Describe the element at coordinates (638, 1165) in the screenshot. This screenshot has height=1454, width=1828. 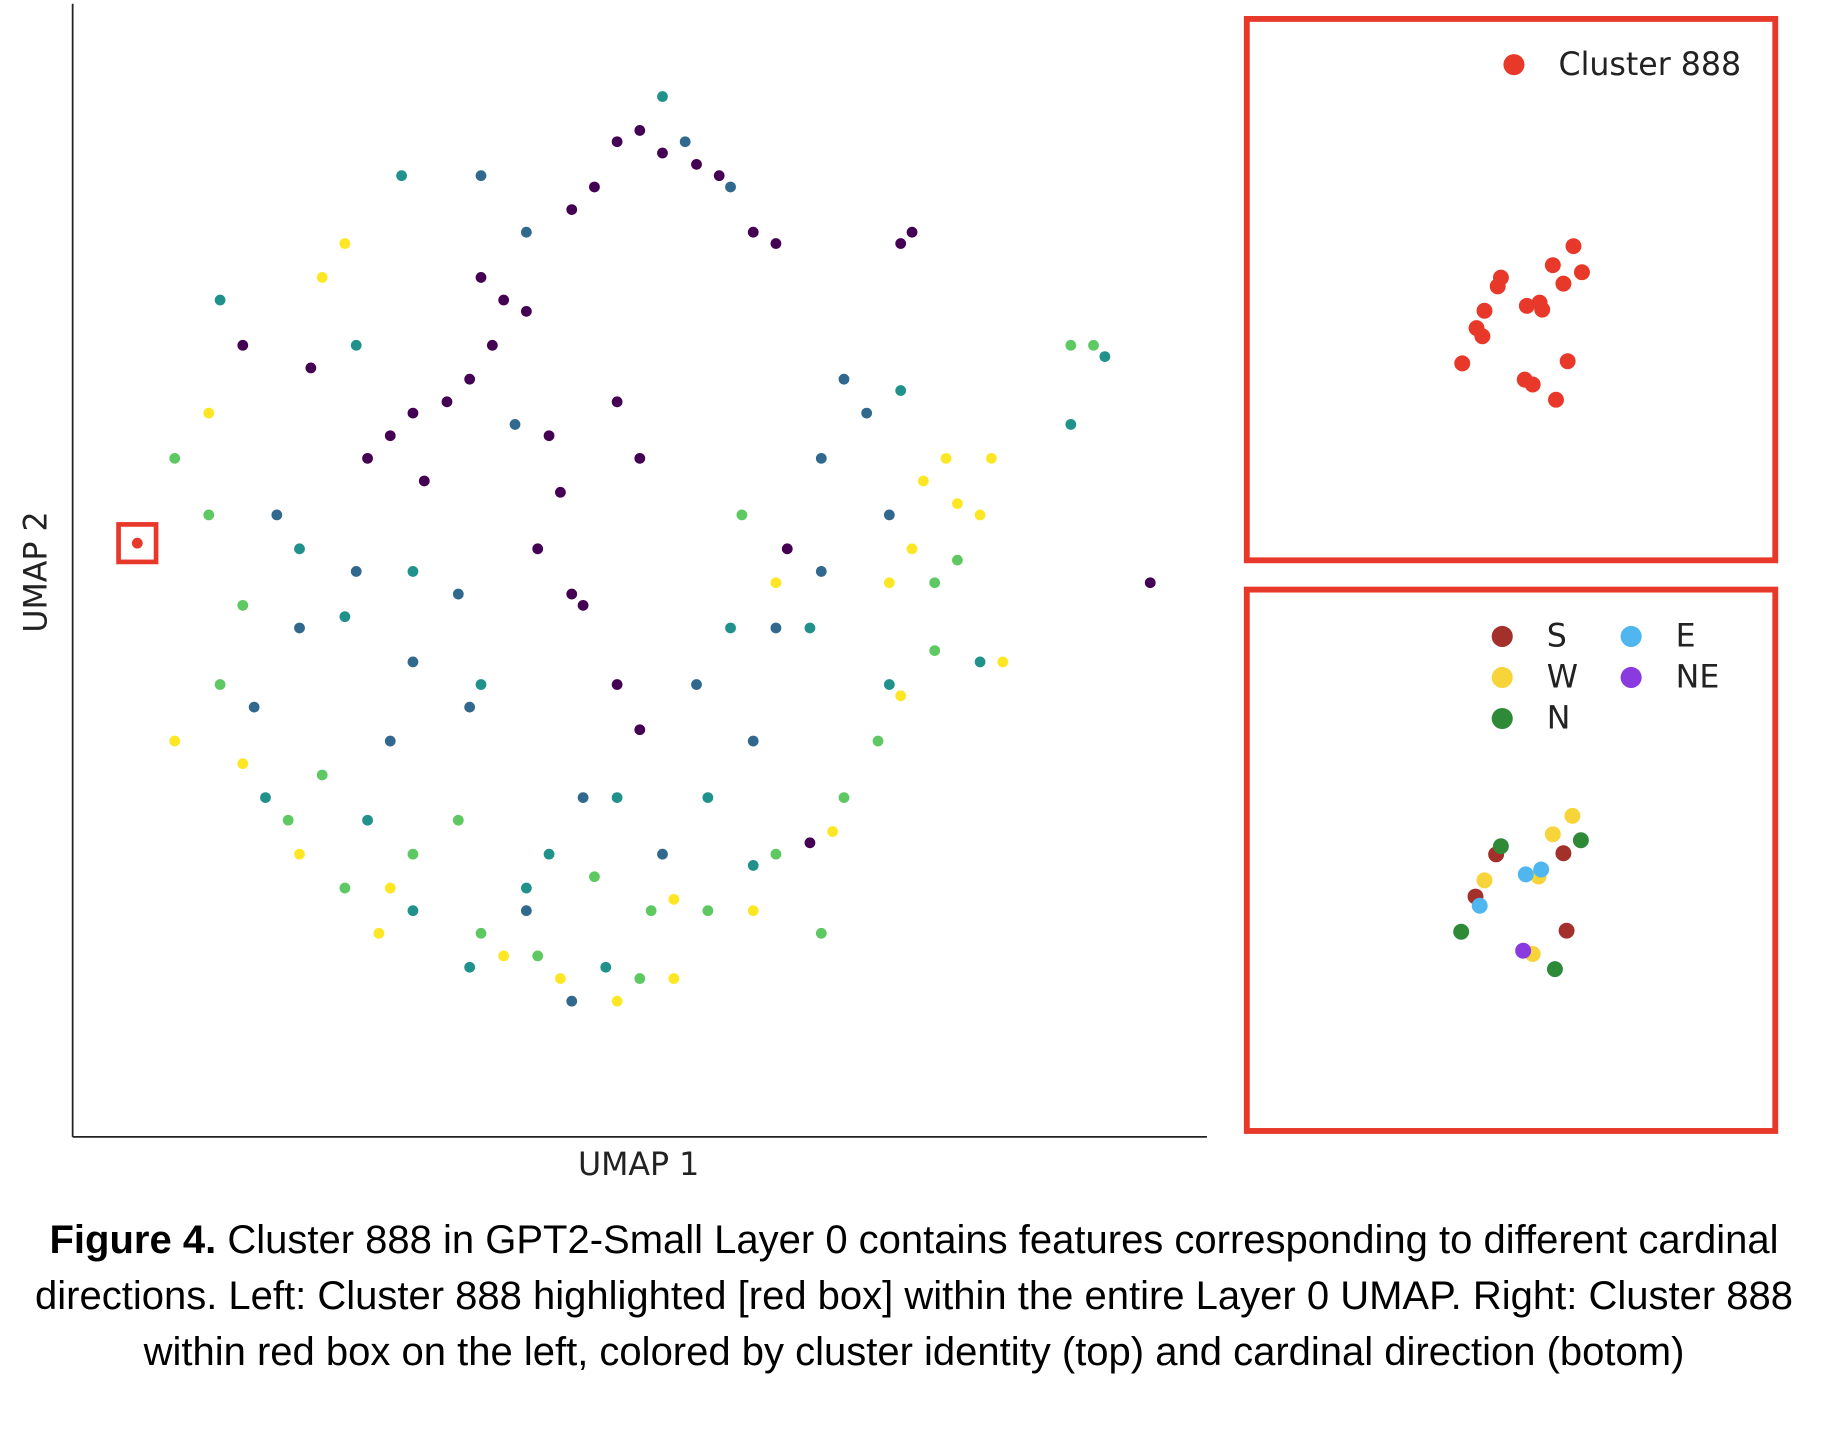
I see `x-axis-label: UMAP 1` at that location.